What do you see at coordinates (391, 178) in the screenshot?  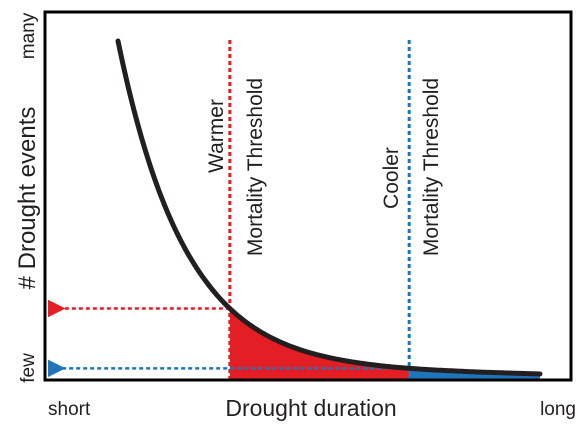 I see `cool-threshold-label-line1: Cooler` at bounding box center [391, 178].